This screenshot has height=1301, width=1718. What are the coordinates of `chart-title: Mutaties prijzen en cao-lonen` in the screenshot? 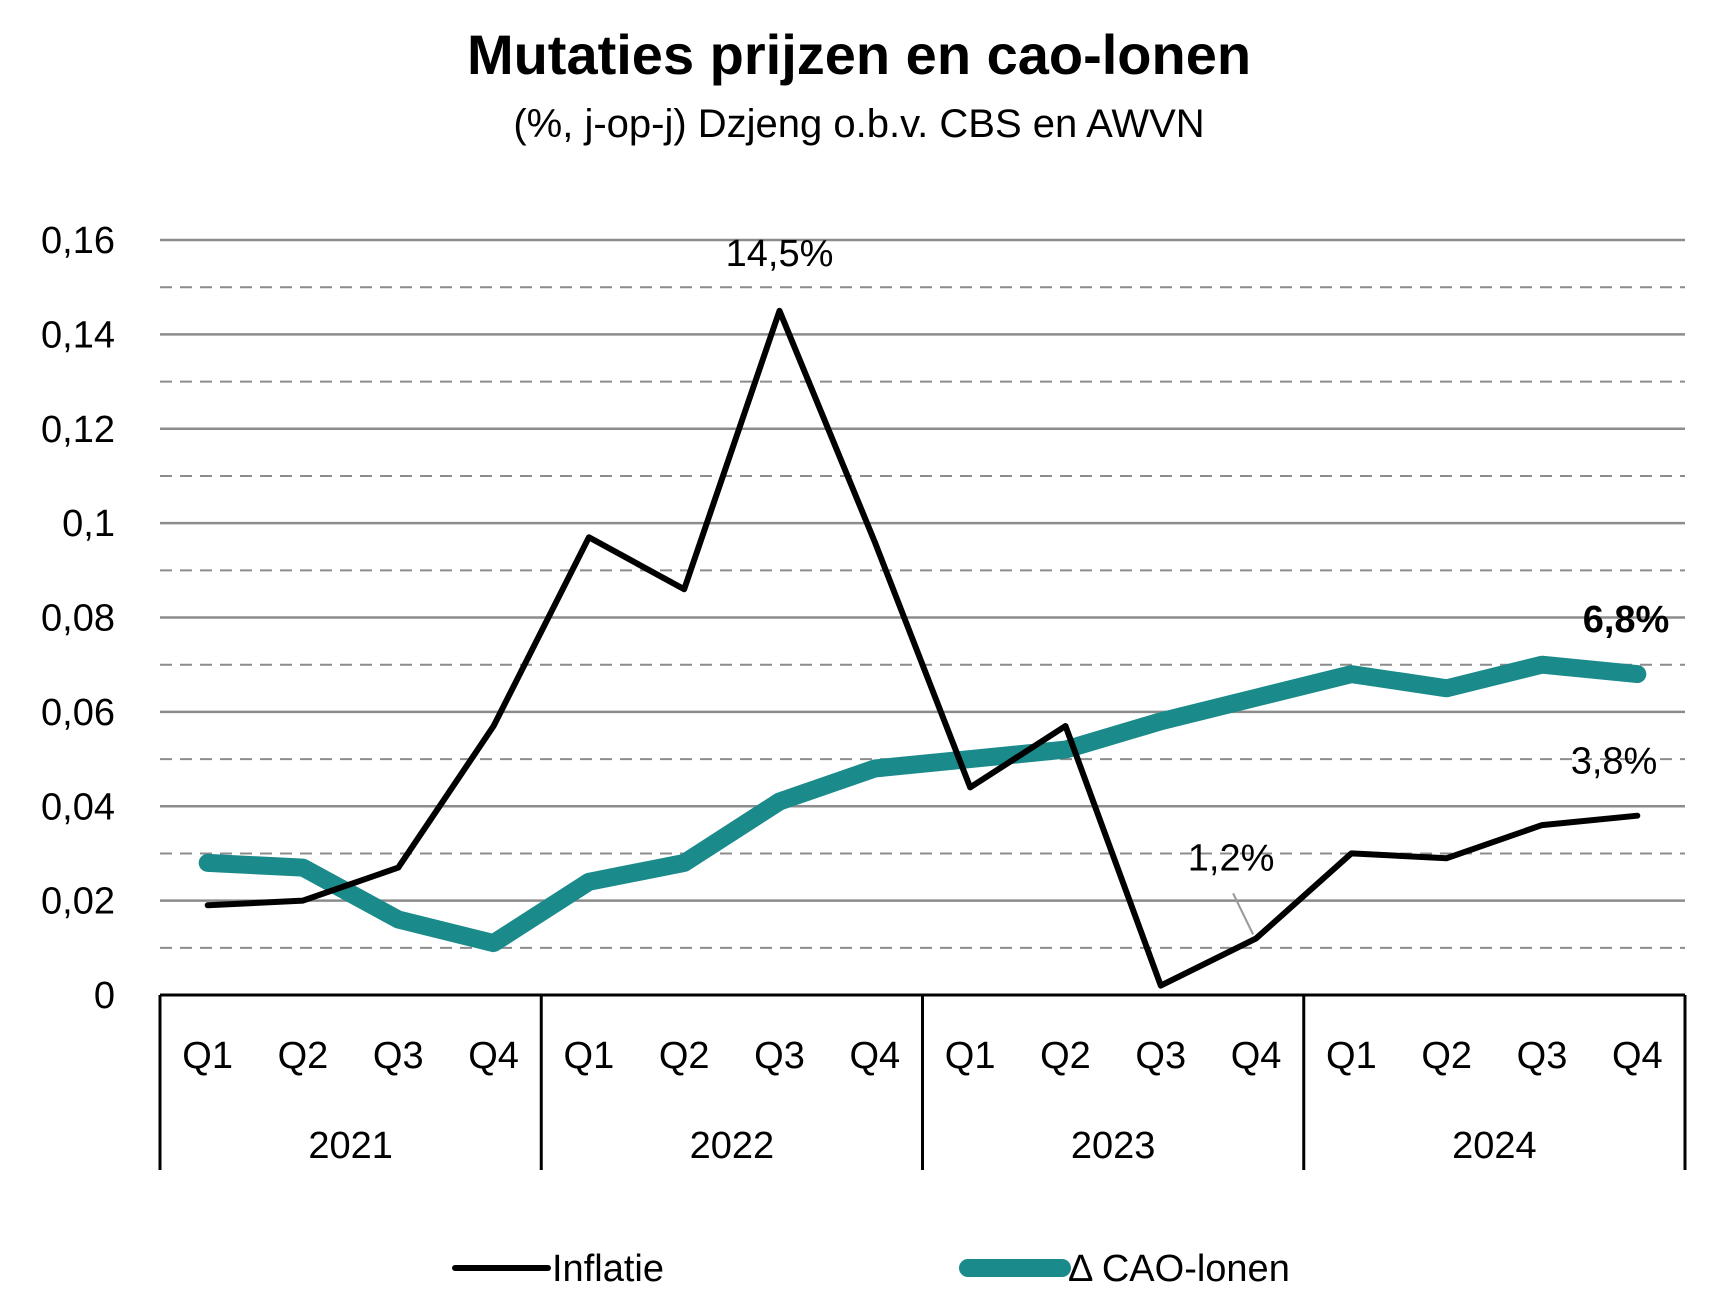 It's located at (859, 54).